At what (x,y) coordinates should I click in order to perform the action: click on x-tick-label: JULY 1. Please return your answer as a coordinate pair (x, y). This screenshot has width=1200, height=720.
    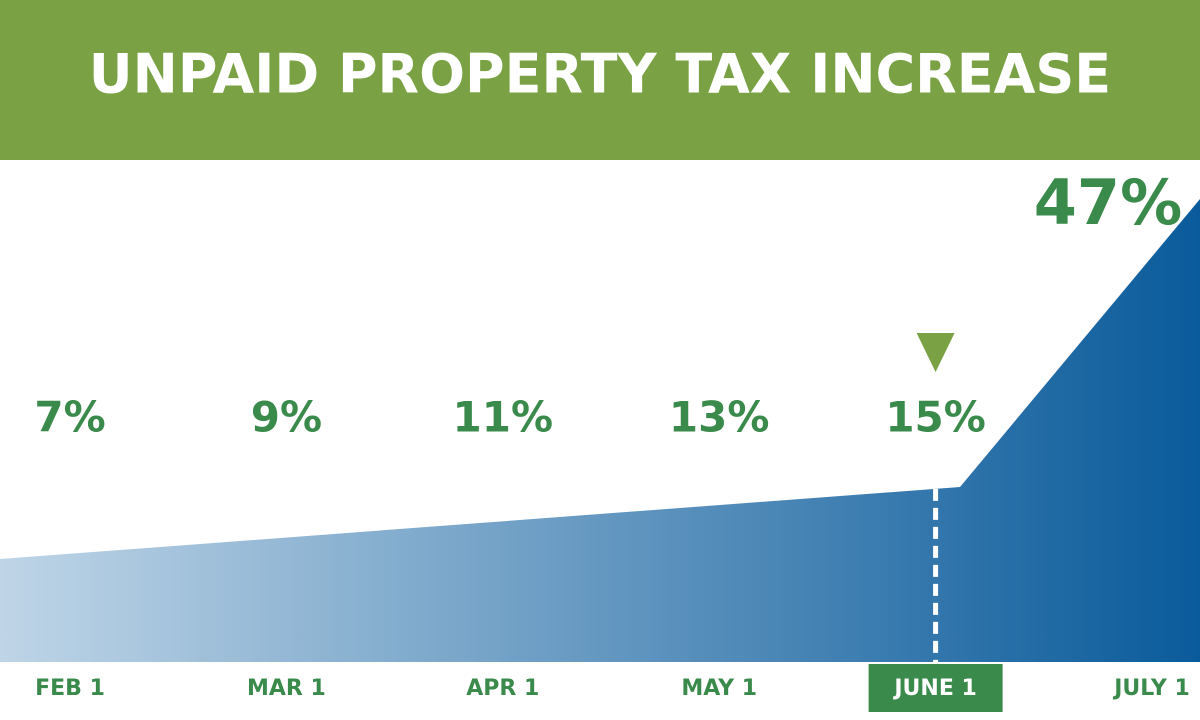
    Looking at the image, I should click on (1151, 688).